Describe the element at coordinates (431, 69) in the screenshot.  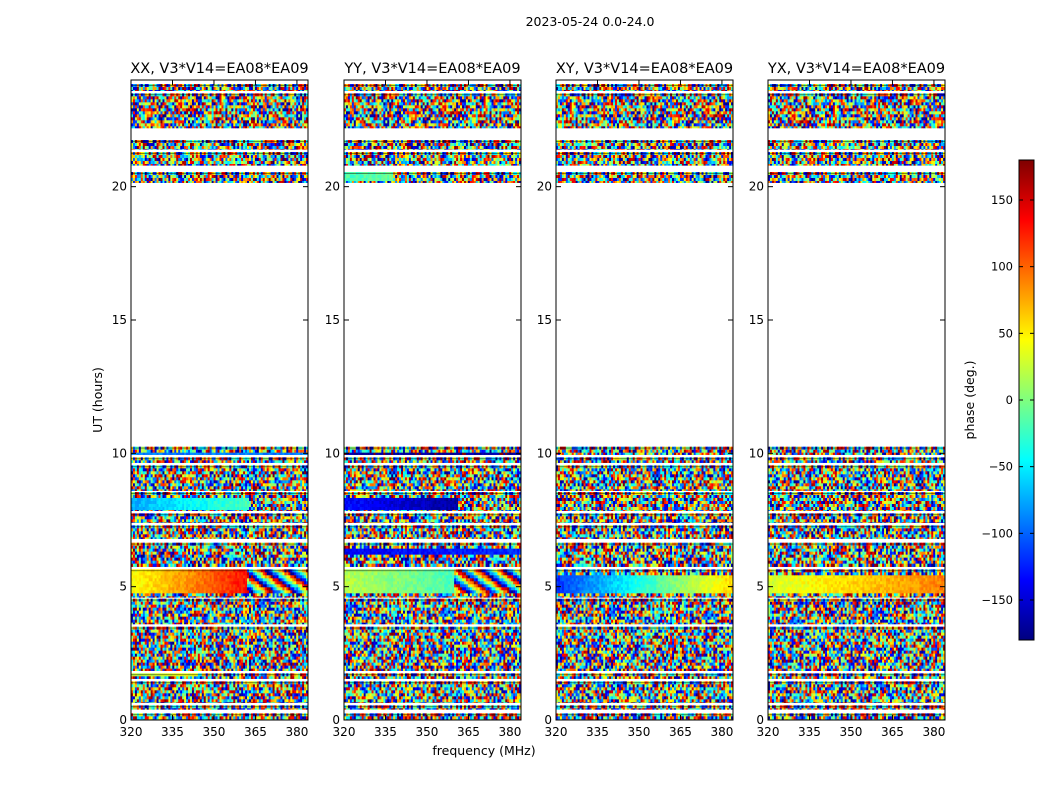
I see `panel-title: YY, V3*V14=EA08*EA09` at that location.